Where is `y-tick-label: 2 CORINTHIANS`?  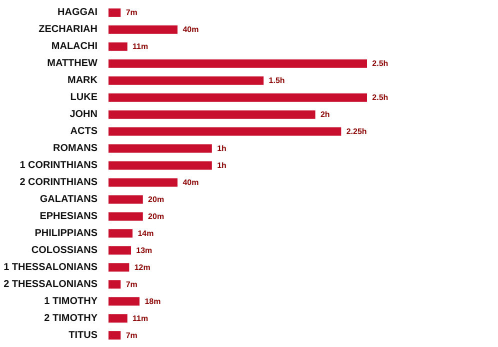 y-tick-label: 2 CORINTHIANS is located at coordinates (59, 182).